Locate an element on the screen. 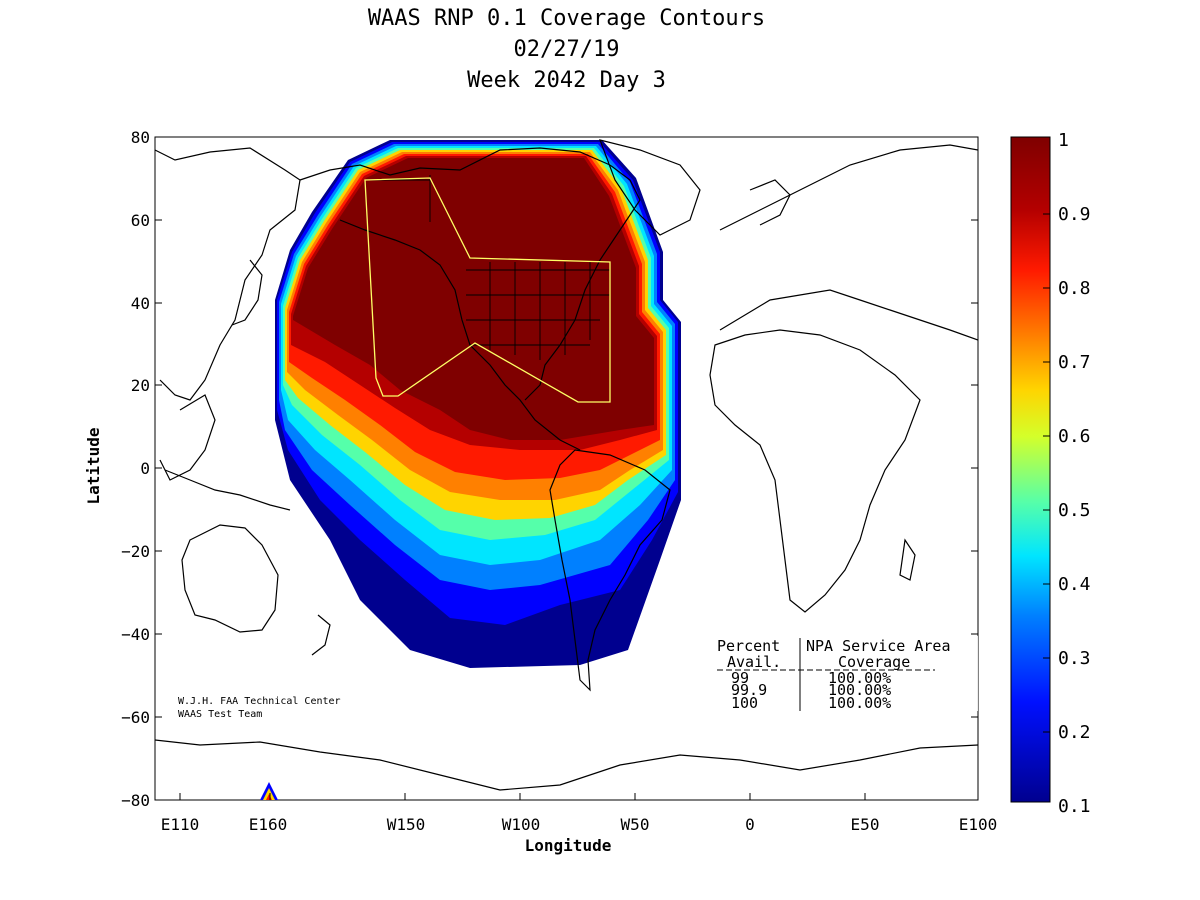 The width and height of the screenshot is (1200, 900). table-header-percent: Percent is located at coordinates (748, 646).